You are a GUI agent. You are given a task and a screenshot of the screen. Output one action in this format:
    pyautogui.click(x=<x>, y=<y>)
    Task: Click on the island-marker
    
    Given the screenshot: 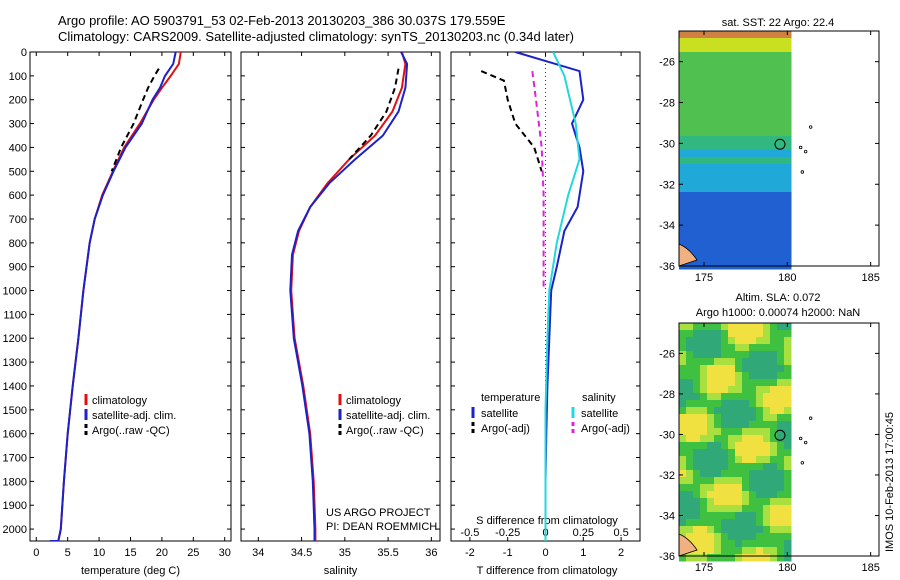 What is the action you would take?
    pyautogui.click(x=805, y=151)
    